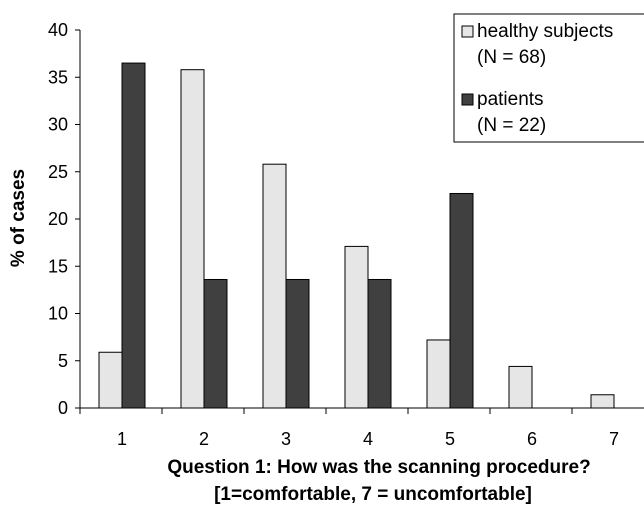 Image resolution: width=644 pixels, height=508 pixels. Describe the element at coordinates (122, 439) in the screenshot. I see `x-tick-label: 1` at that location.